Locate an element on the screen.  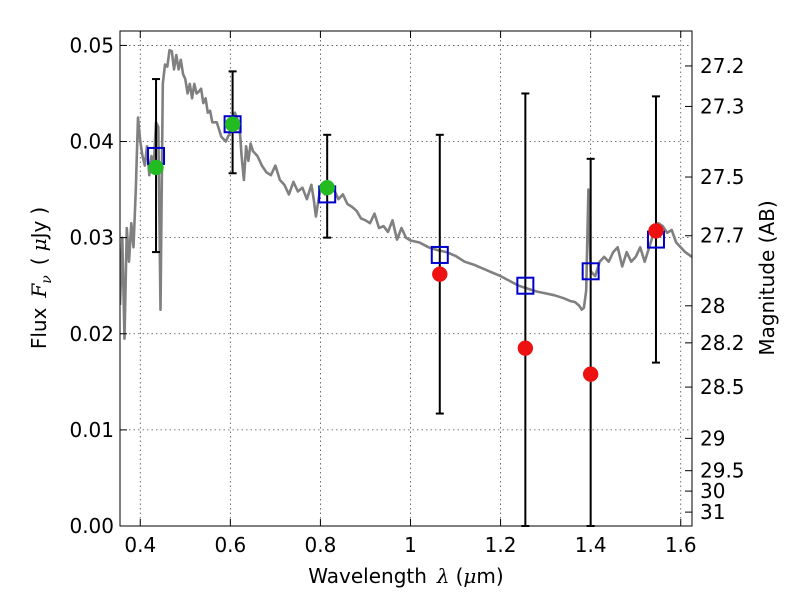
x-tick-label: 1.2 is located at coordinates (501, 545).